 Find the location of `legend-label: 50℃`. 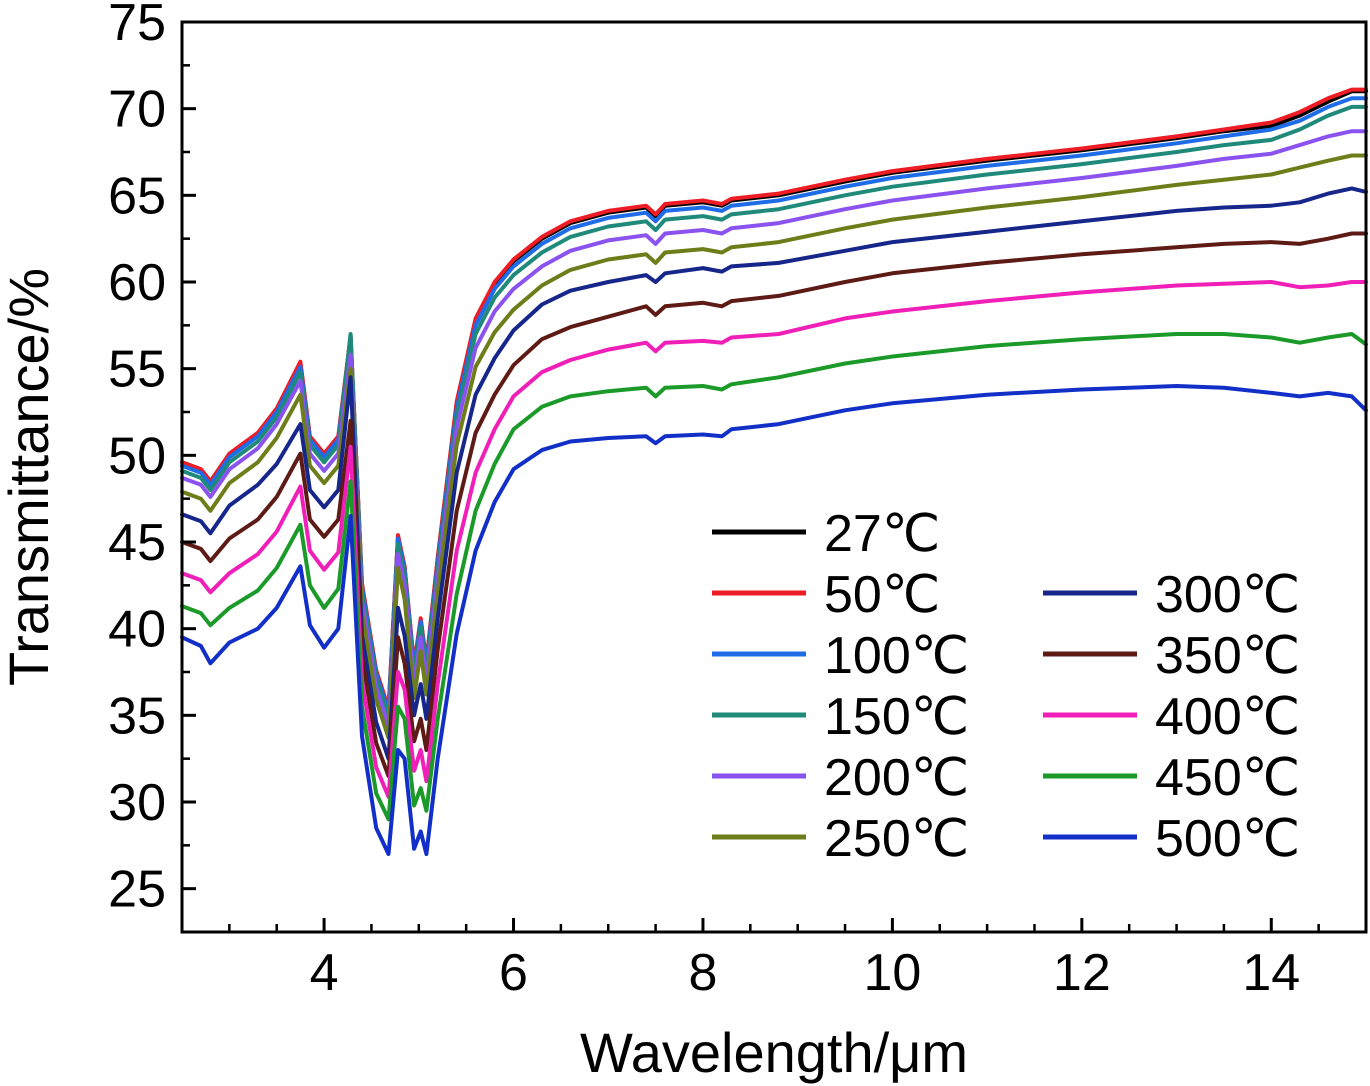

legend-label: 50℃ is located at coordinates (882, 595).